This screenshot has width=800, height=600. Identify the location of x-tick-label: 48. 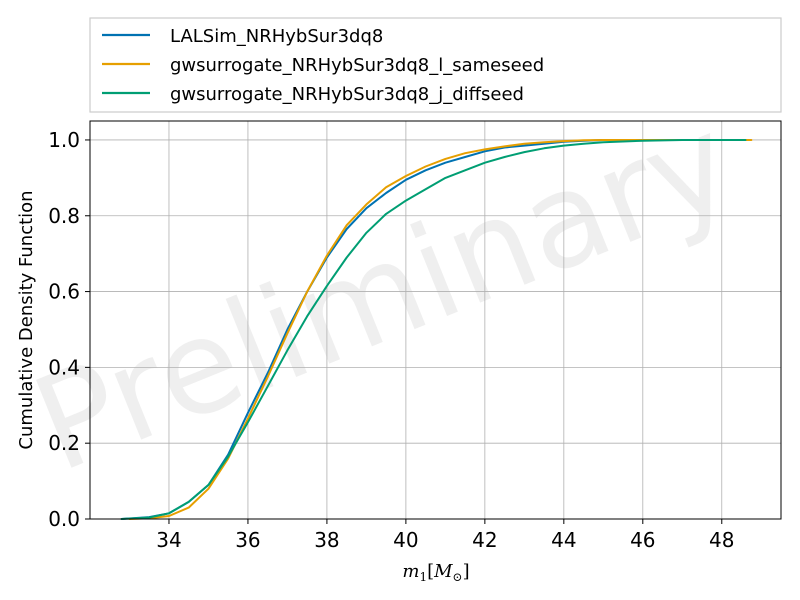
(721, 540).